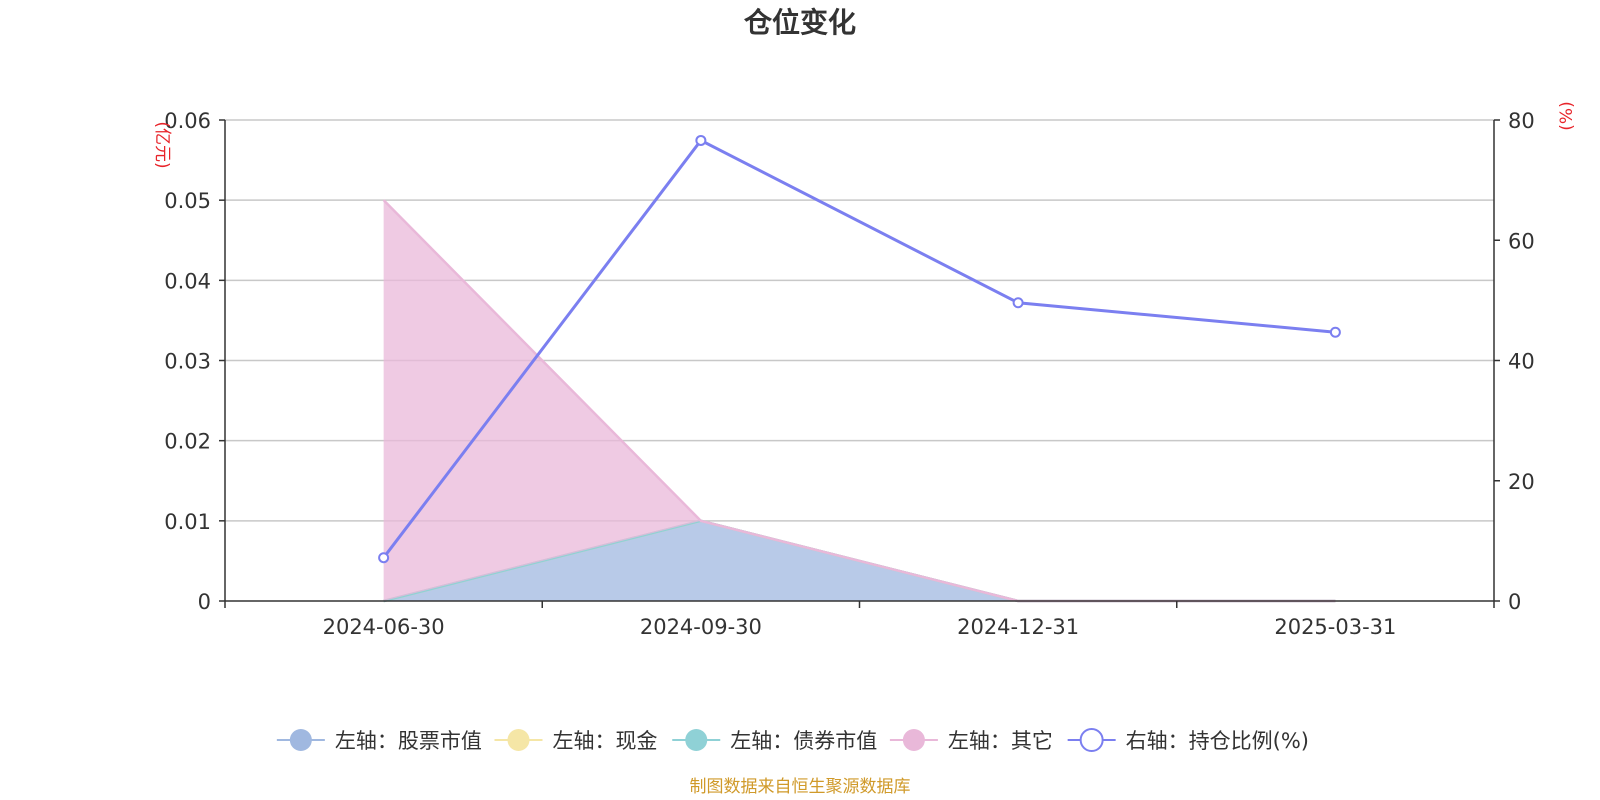 The image size is (1600, 800). I want to click on legend-label: 左轴：现金, so click(605, 741).